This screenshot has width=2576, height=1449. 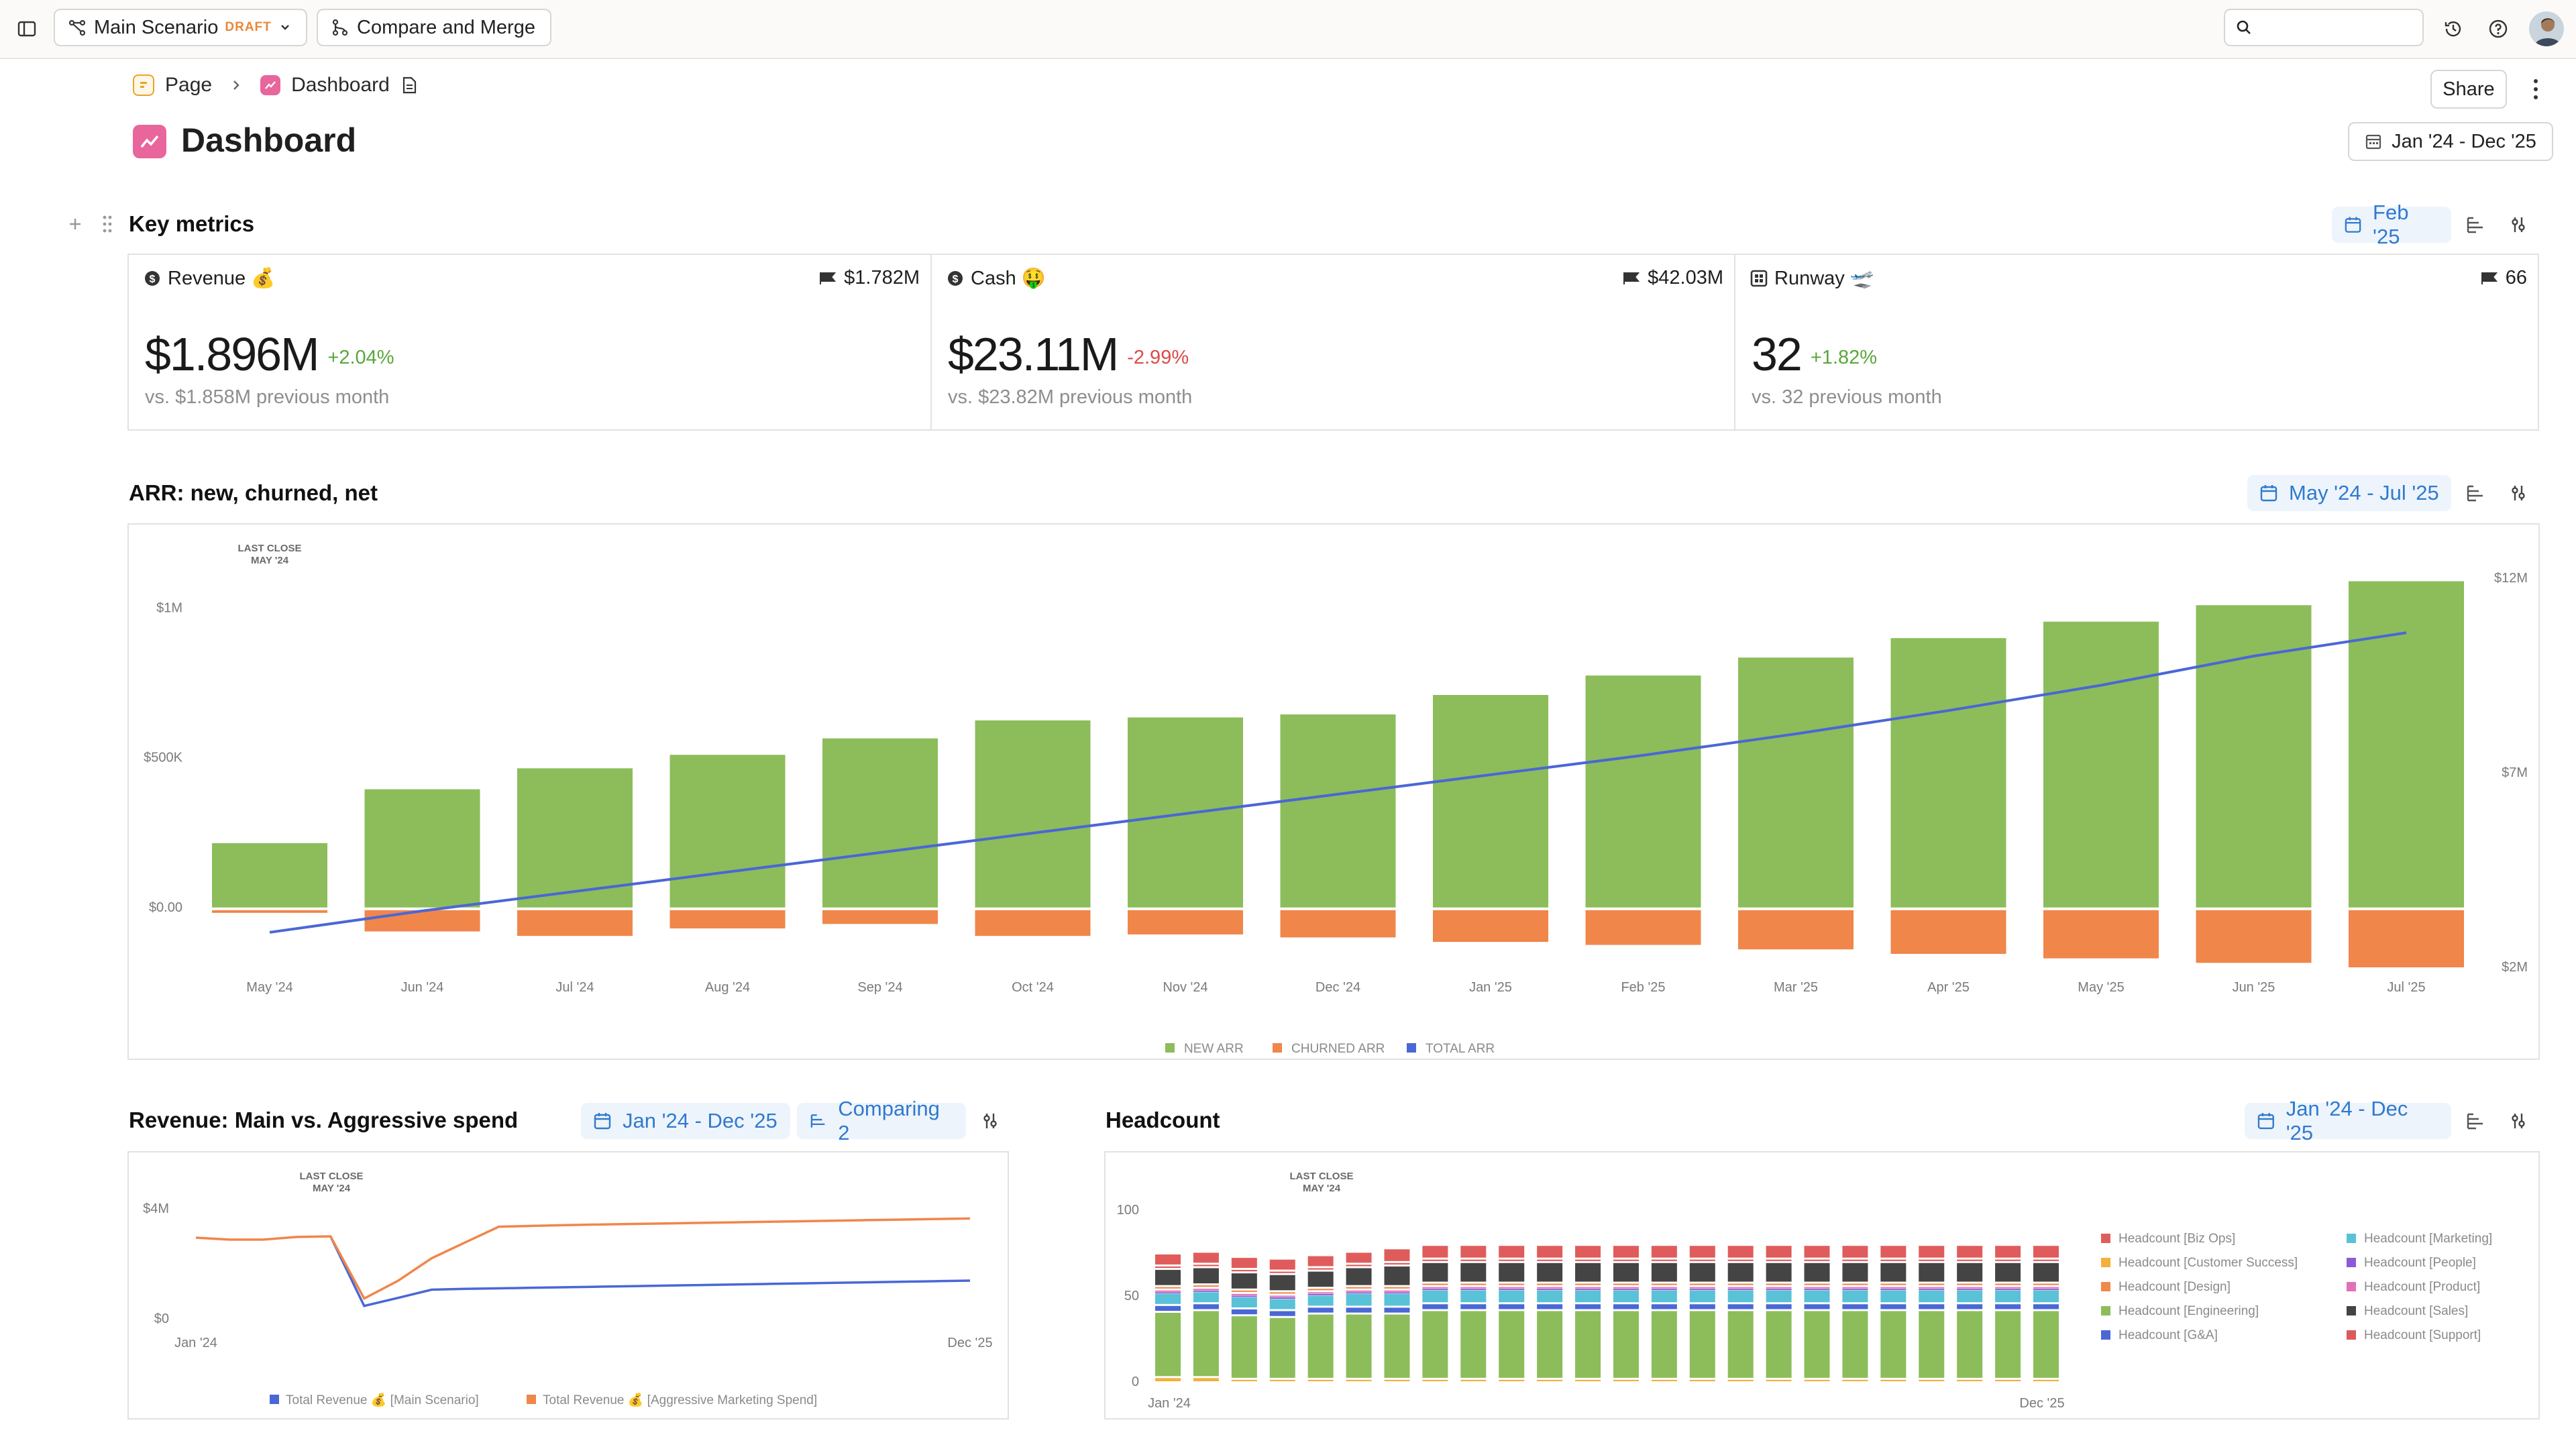 What do you see at coordinates (161, 1318) in the screenshot?
I see `y-tick-label: $0` at bounding box center [161, 1318].